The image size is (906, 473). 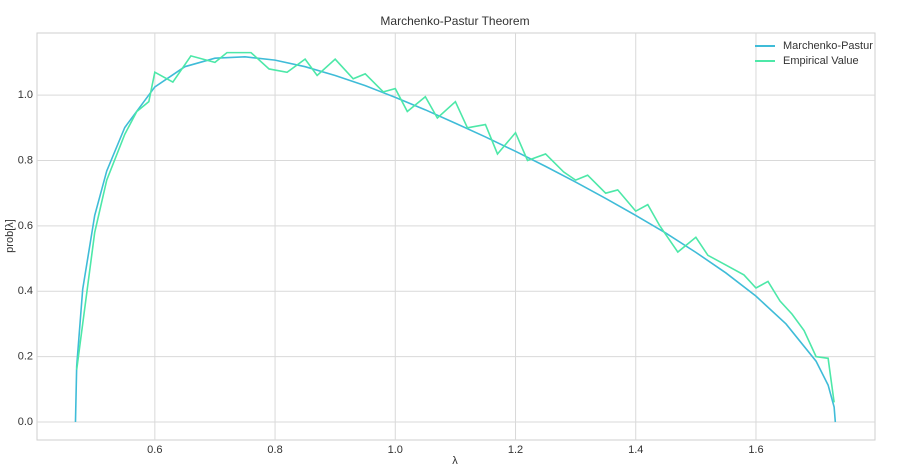 What do you see at coordinates (25, 422) in the screenshot?
I see `y-tick-label: 0.0` at bounding box center [25, 422].